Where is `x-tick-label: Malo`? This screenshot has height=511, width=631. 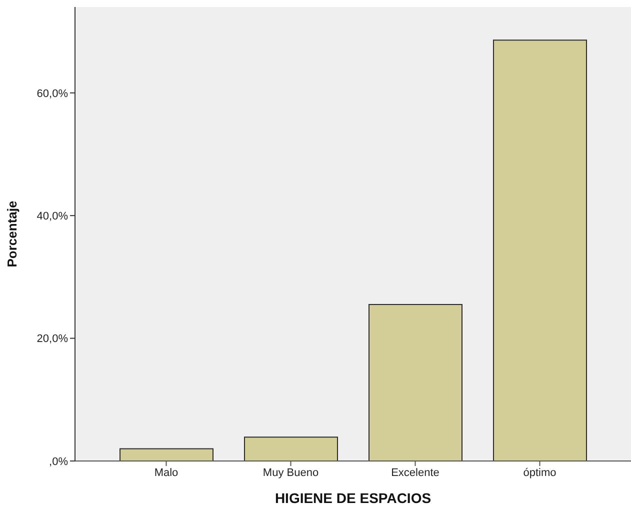 x-tick-label: Malo is located at coordinates (166, 472).